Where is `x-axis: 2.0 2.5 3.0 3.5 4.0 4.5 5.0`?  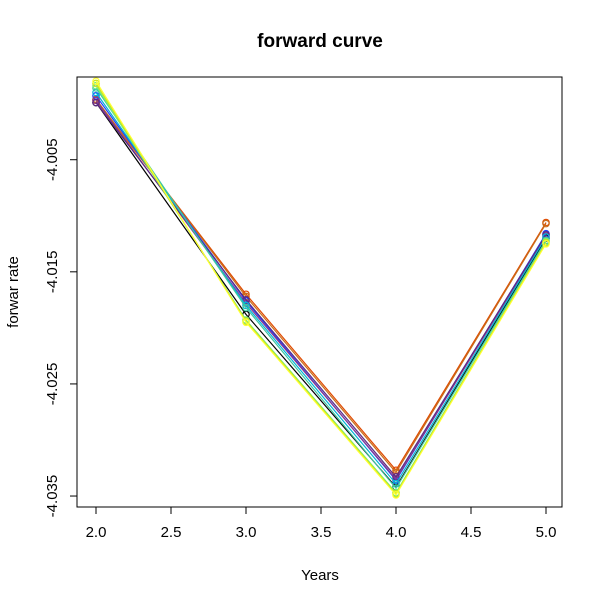
x-axis: 2.0 2.5 3.0 3.5 4.0 4.5 5.0 is located at coordinates (321, 524).